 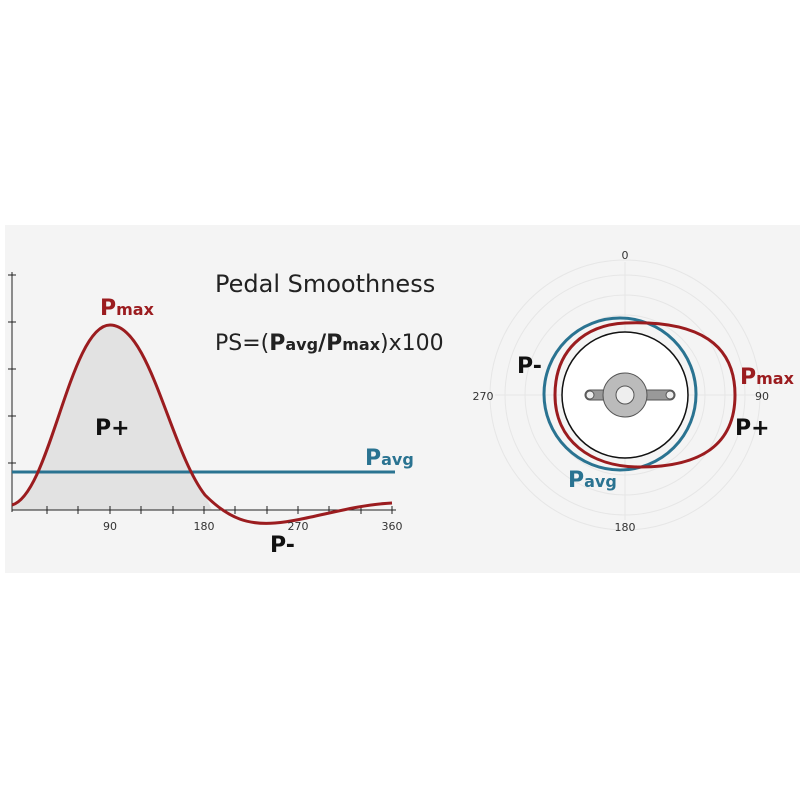 What do you see at coordinates (762, 396) in the screenshot?
I see `angle-label: 90` at bounding box center [762, 396].